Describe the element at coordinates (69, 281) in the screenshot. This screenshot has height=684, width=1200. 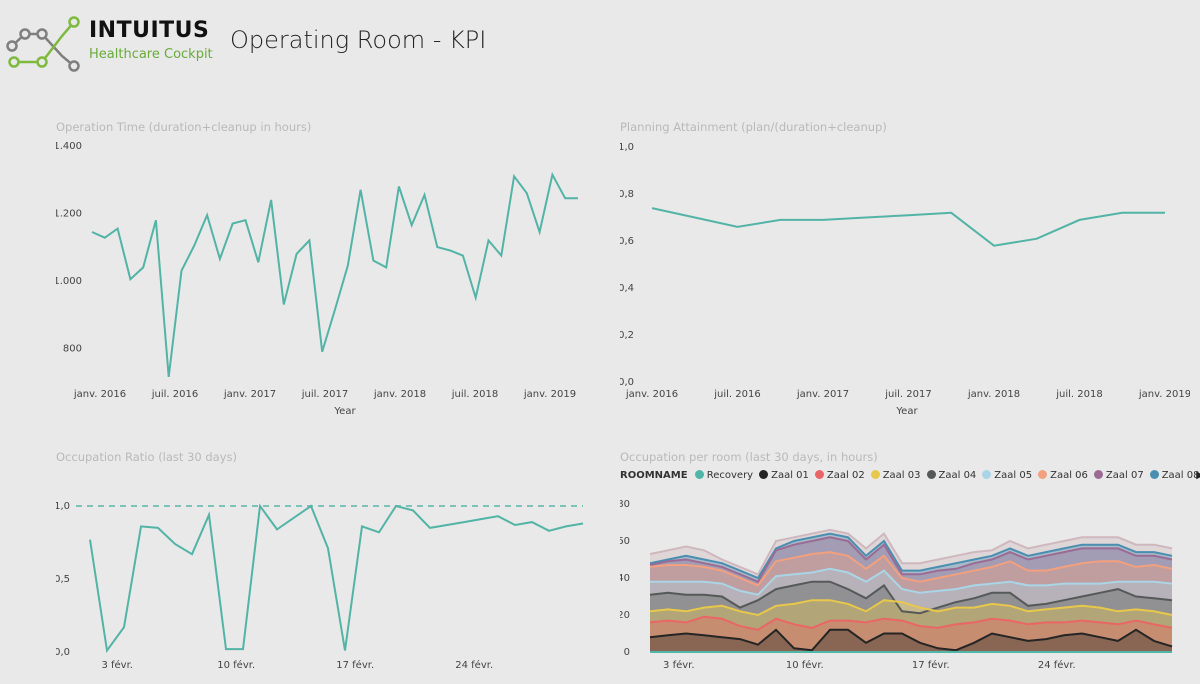
I see `y-tick-label: 1.000` at that location.